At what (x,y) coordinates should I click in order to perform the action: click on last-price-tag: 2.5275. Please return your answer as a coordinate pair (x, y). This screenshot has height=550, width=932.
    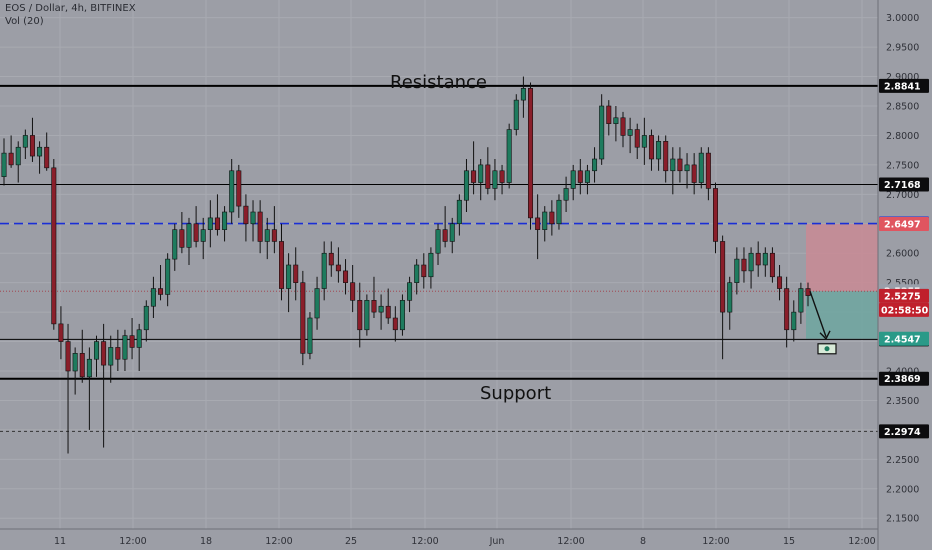
    Looking at the image, I should click on (902, 296).